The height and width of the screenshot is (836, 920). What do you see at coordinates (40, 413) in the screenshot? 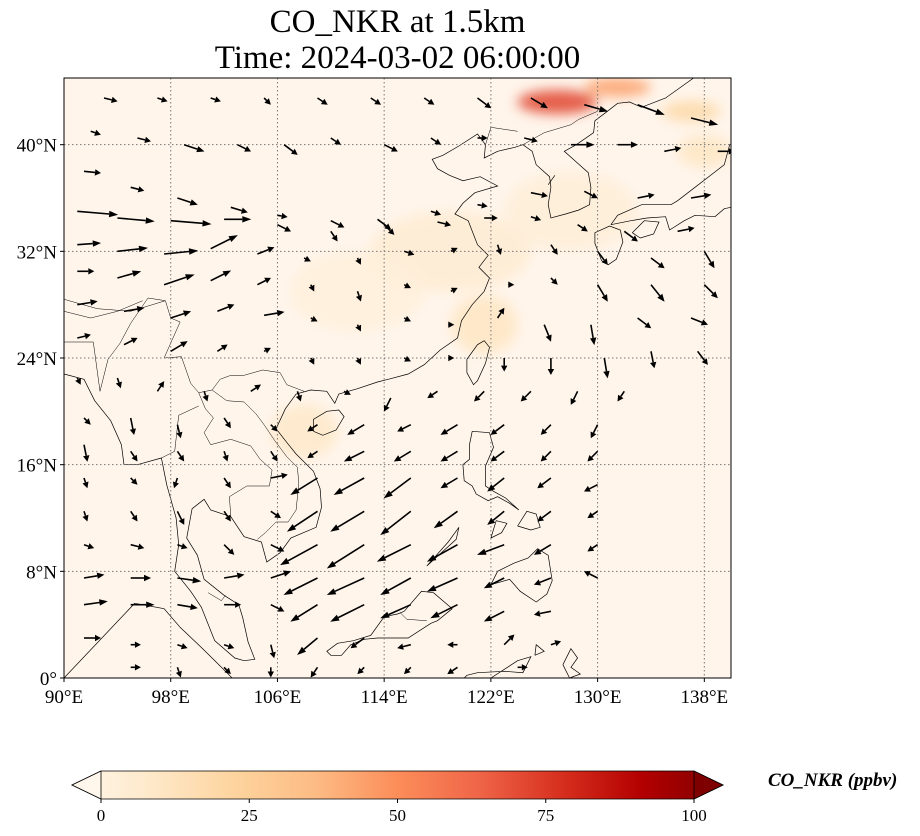
I see `latitude-ticks: 0° 8°N 16°N 24°N 32°N 40°N` at bounding box center [40, 413].